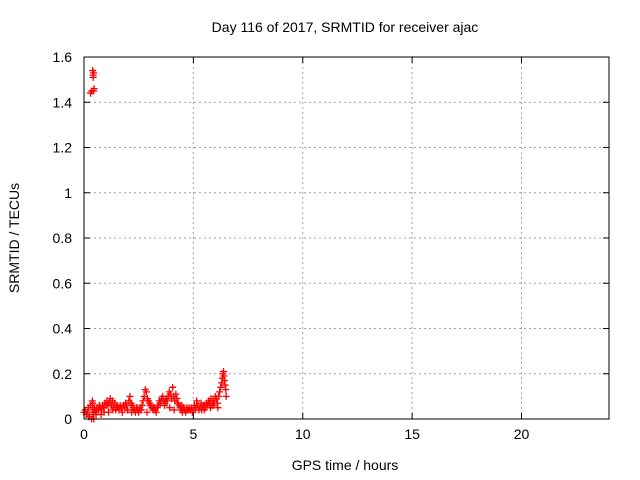  I want to click on y-tick-label: 0.2, so click(63, 374).